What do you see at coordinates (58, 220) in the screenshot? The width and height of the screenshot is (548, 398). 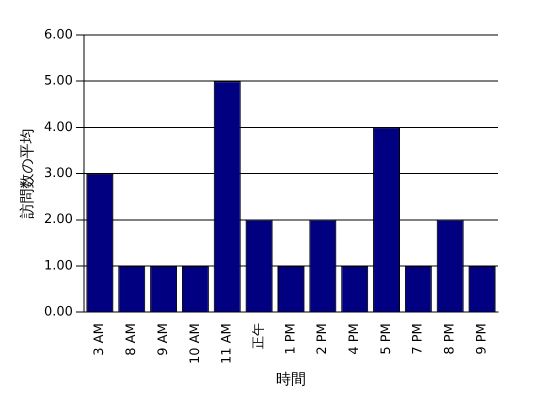 I see `y-tick-label: 2.00` at bounding box center [58, 220].